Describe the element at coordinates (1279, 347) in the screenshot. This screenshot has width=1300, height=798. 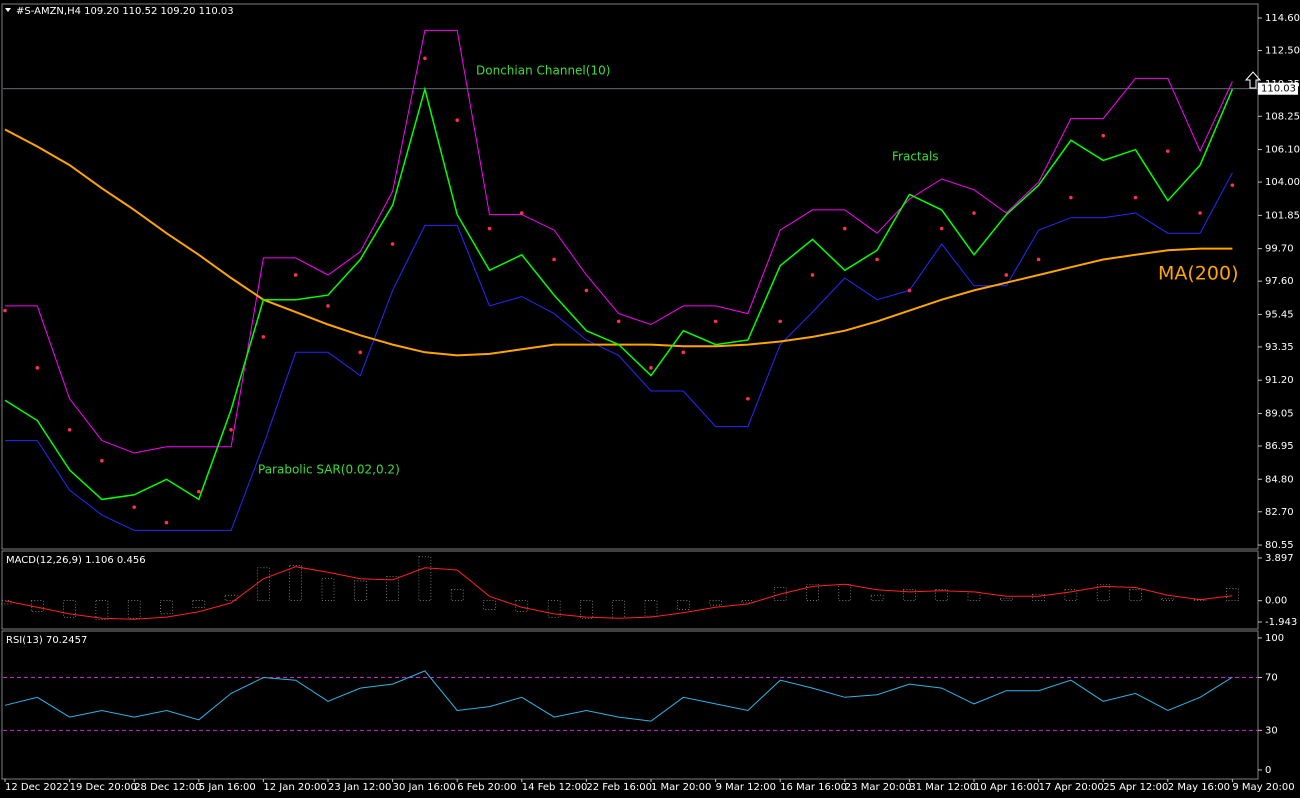
I see `y-tick-label: 93.35` at that location.